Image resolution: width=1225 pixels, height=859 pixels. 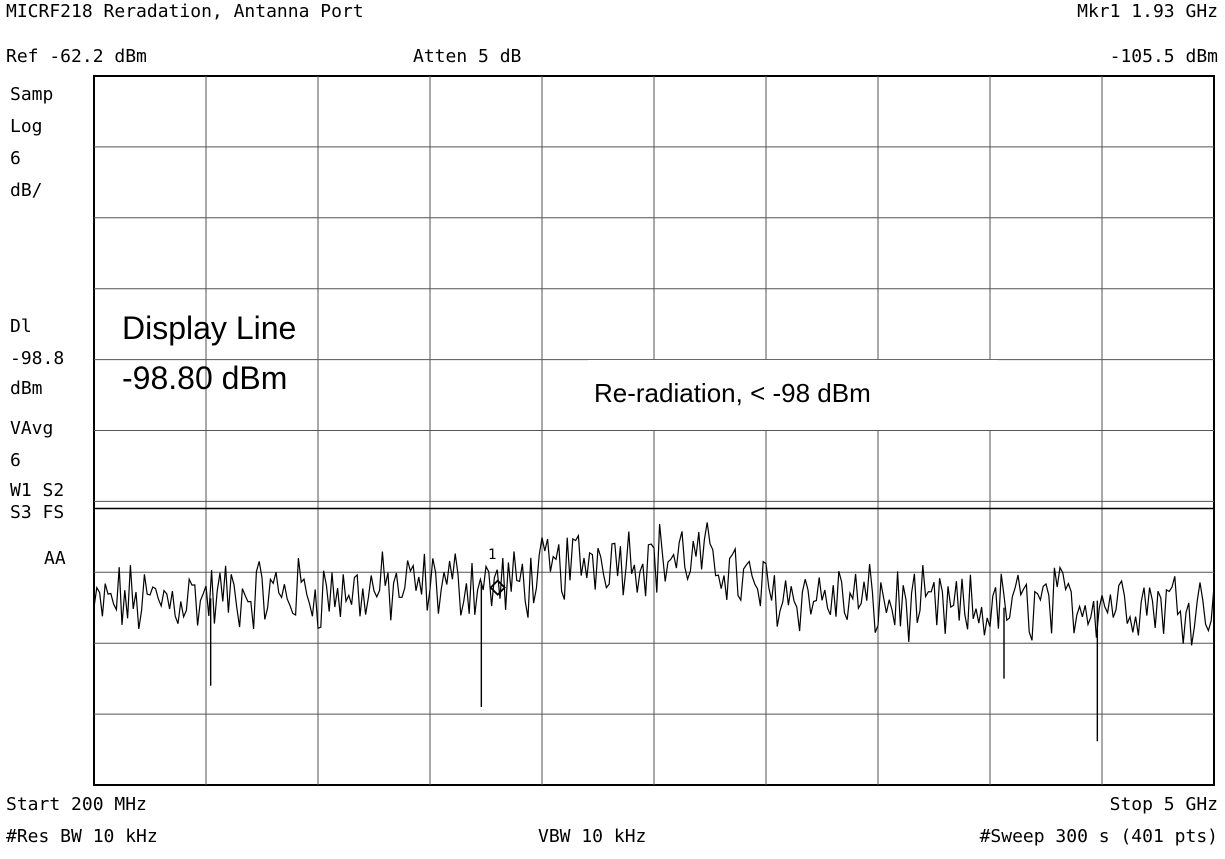 What do you see at coordinates (76, 56) in the screenshot?
I see `ref-level: Ref -62.2 dBm` at bounding box center [76, 56].